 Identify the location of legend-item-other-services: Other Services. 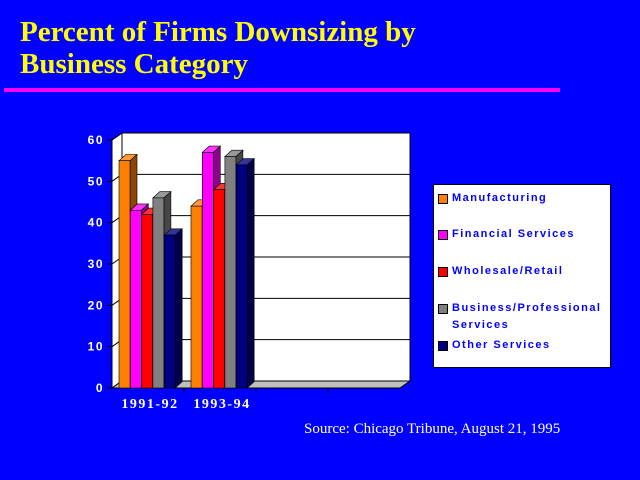
(524, 345).